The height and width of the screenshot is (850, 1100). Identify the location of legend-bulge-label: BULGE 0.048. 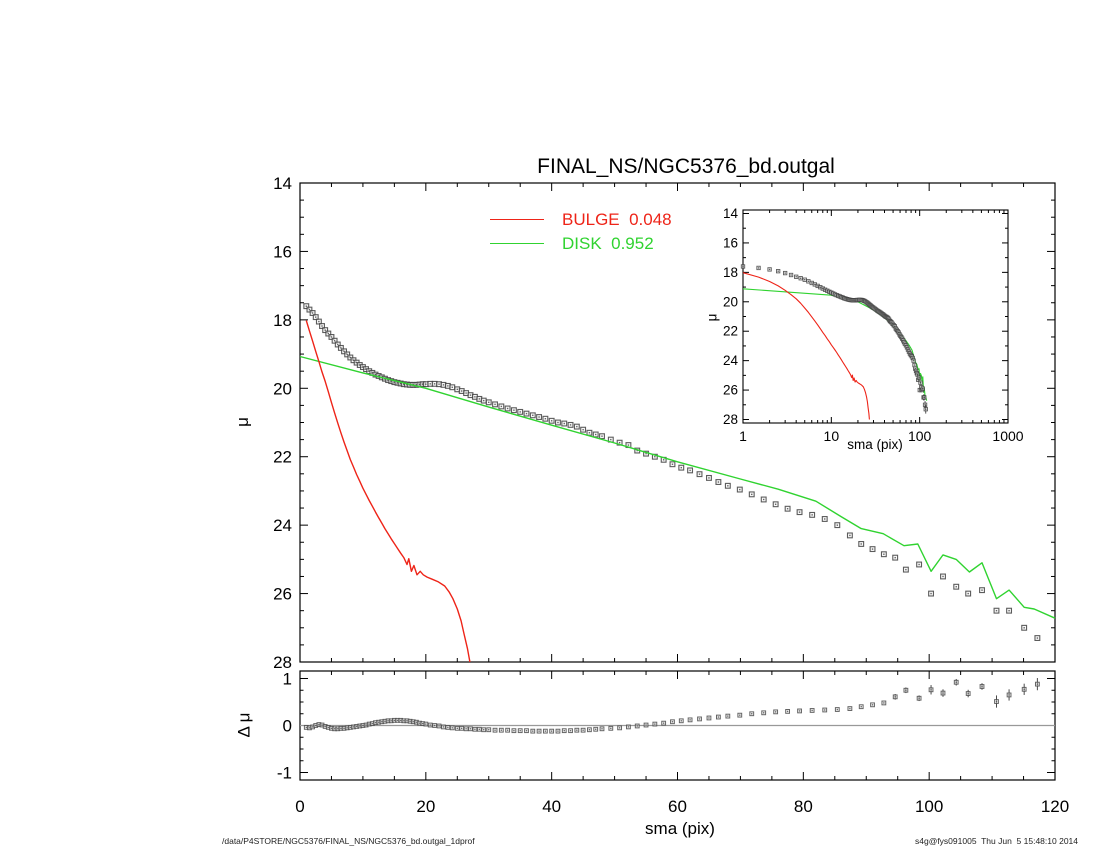
(617, 219).